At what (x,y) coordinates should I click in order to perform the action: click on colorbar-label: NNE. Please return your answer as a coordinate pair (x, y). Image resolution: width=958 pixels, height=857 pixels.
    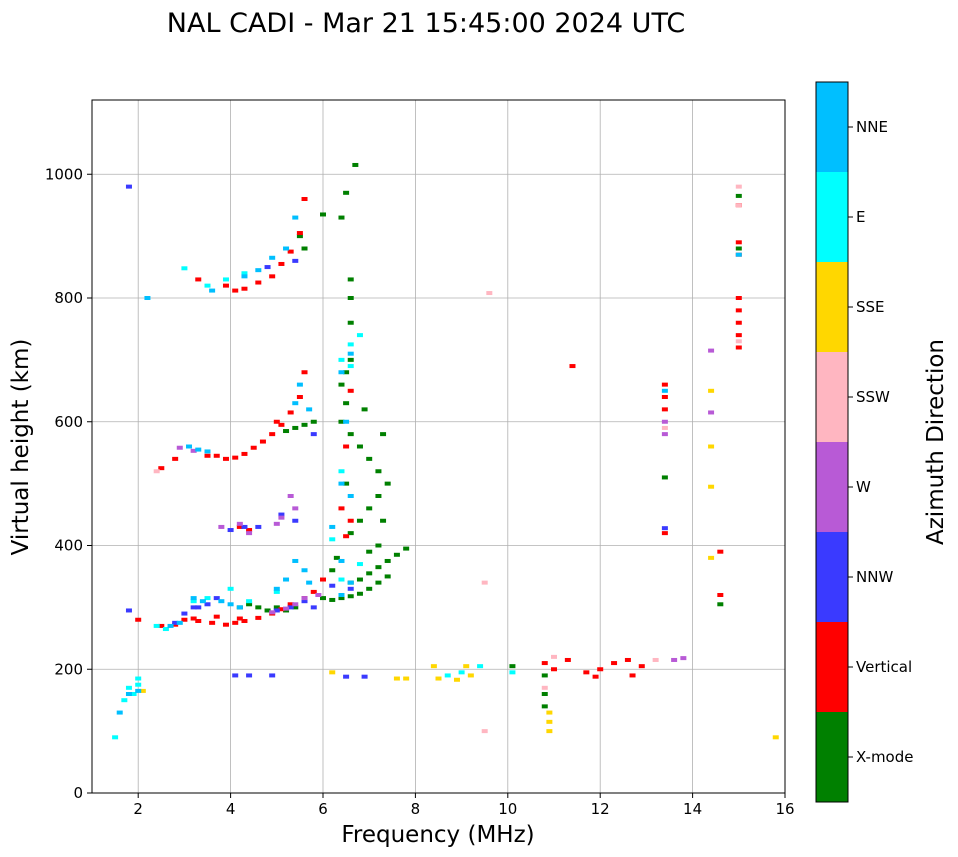
    Looking at the image, I should click on (872, 127).